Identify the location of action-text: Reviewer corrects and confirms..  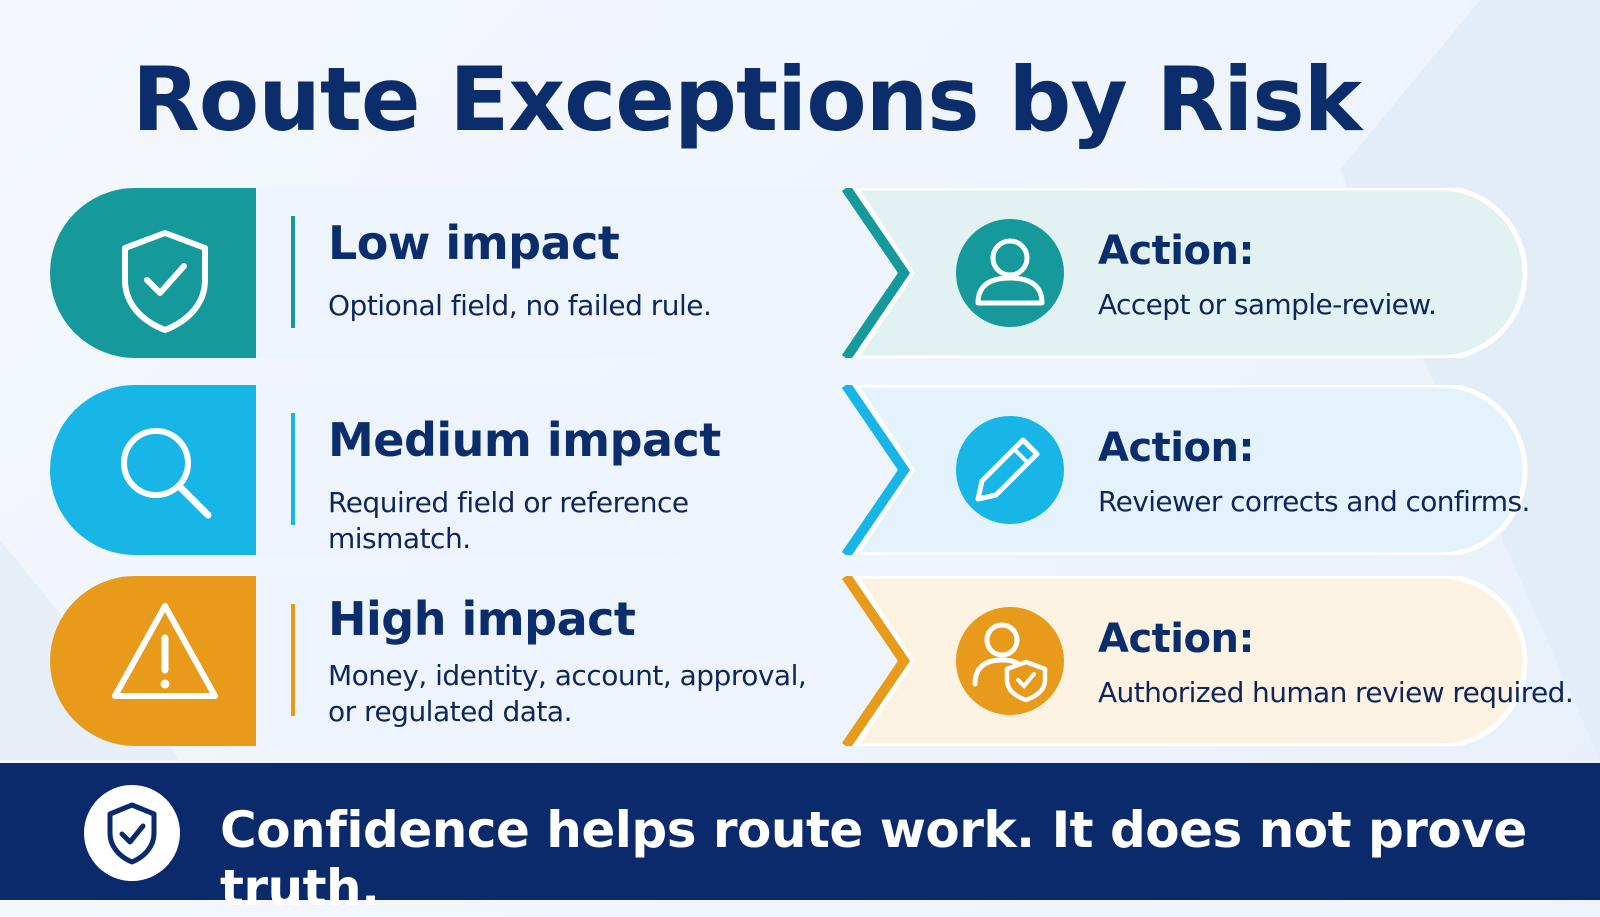
(1314, 501).